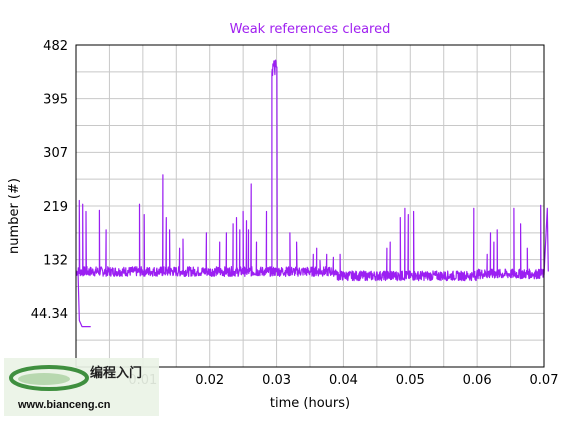 The width and height of the screenshot is (564, 423). Describe the element at coordinates (276, 380) in the screenshot. I see `x-tick-label: 0.03` at that location.